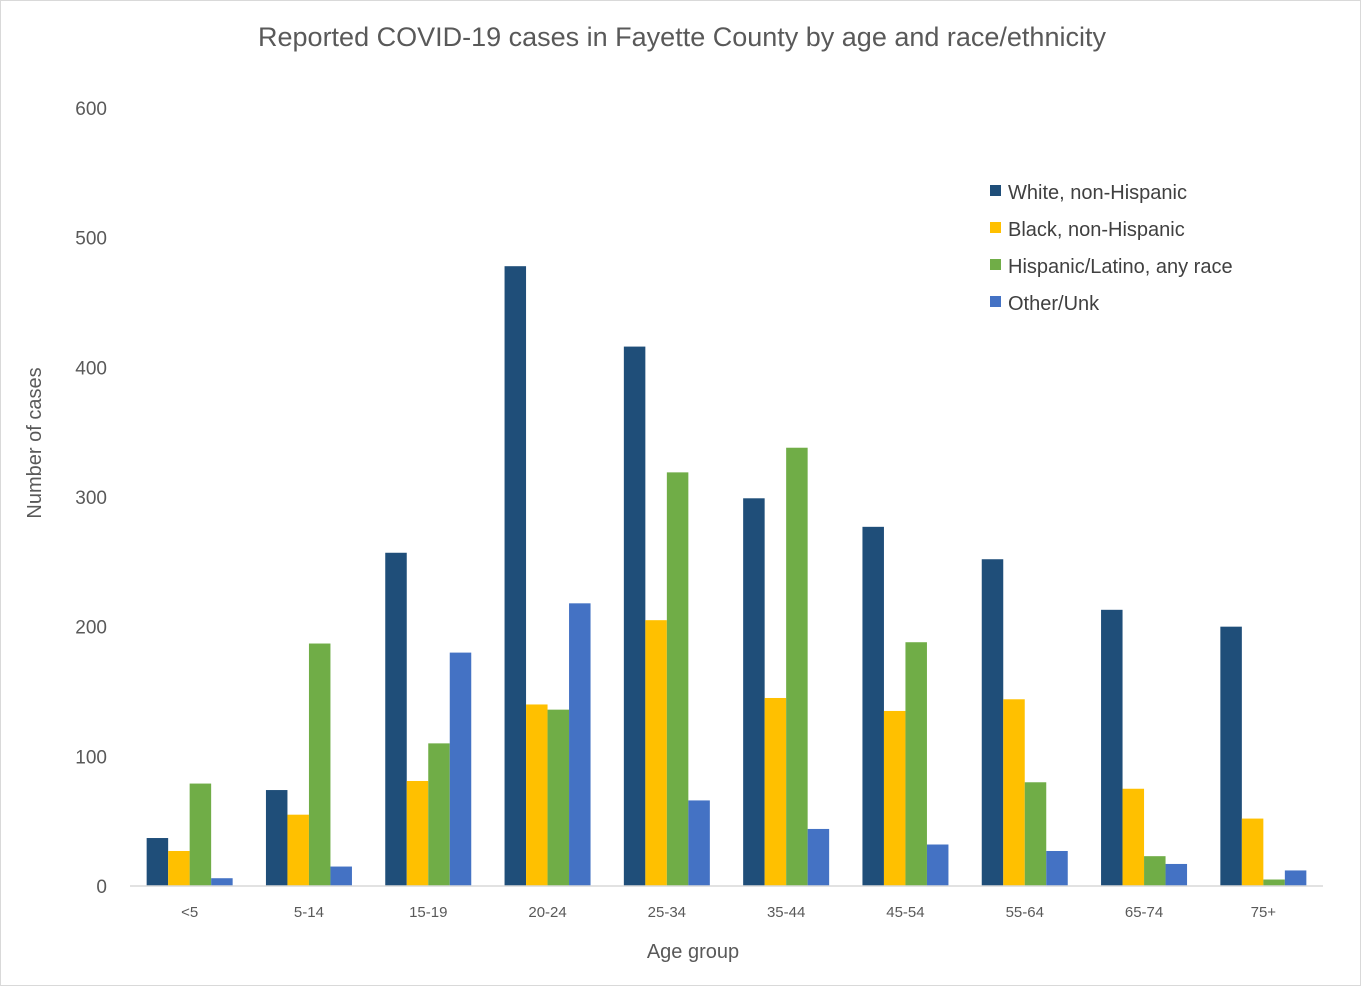  Describe the element at coordinates (189, 912) in the screenshot. I see `x-tick-label: <5` at that location.